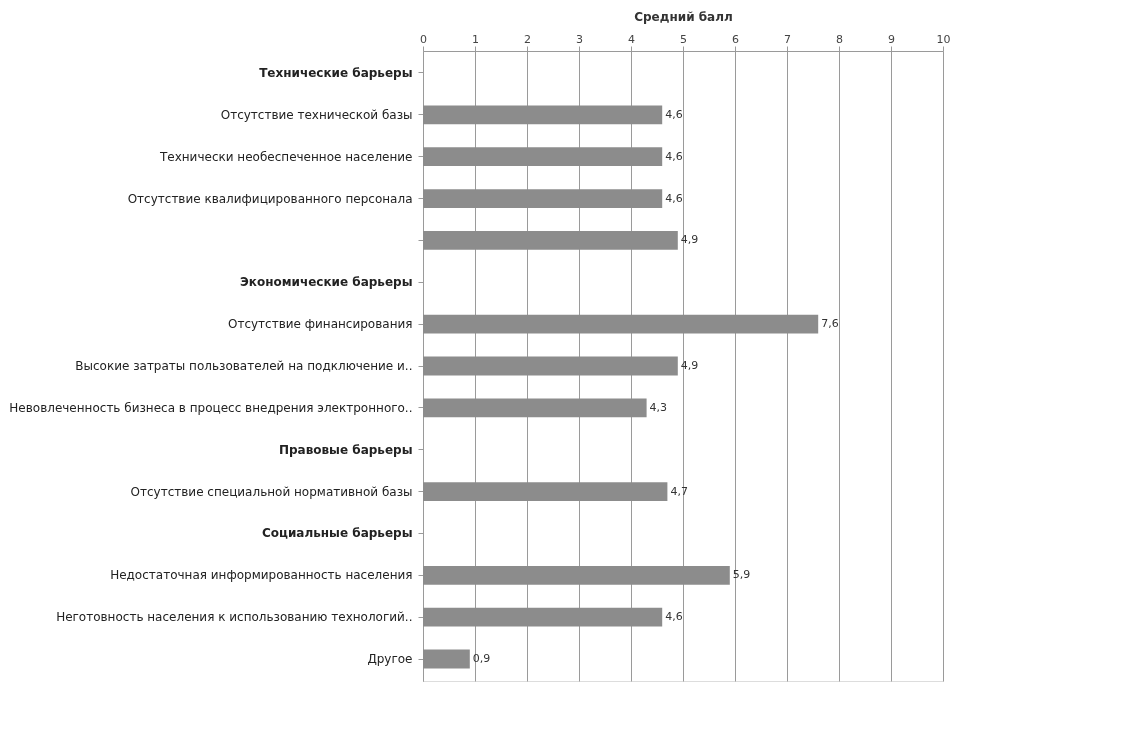 The image size is (1131, 731). Describe the element at coordinates (345, 449) in the screenshot. I see `y-tick-label: Правовые барьеры` at that location.